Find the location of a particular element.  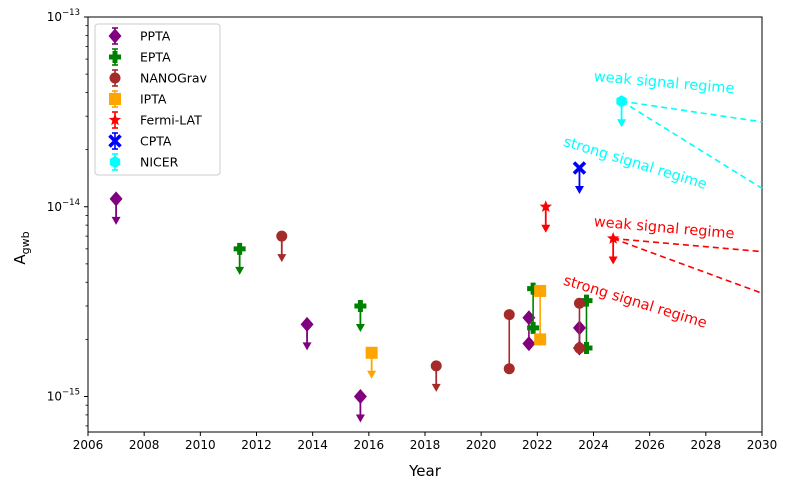

ppta-range-low-marker is located at coordinates (529, 344).